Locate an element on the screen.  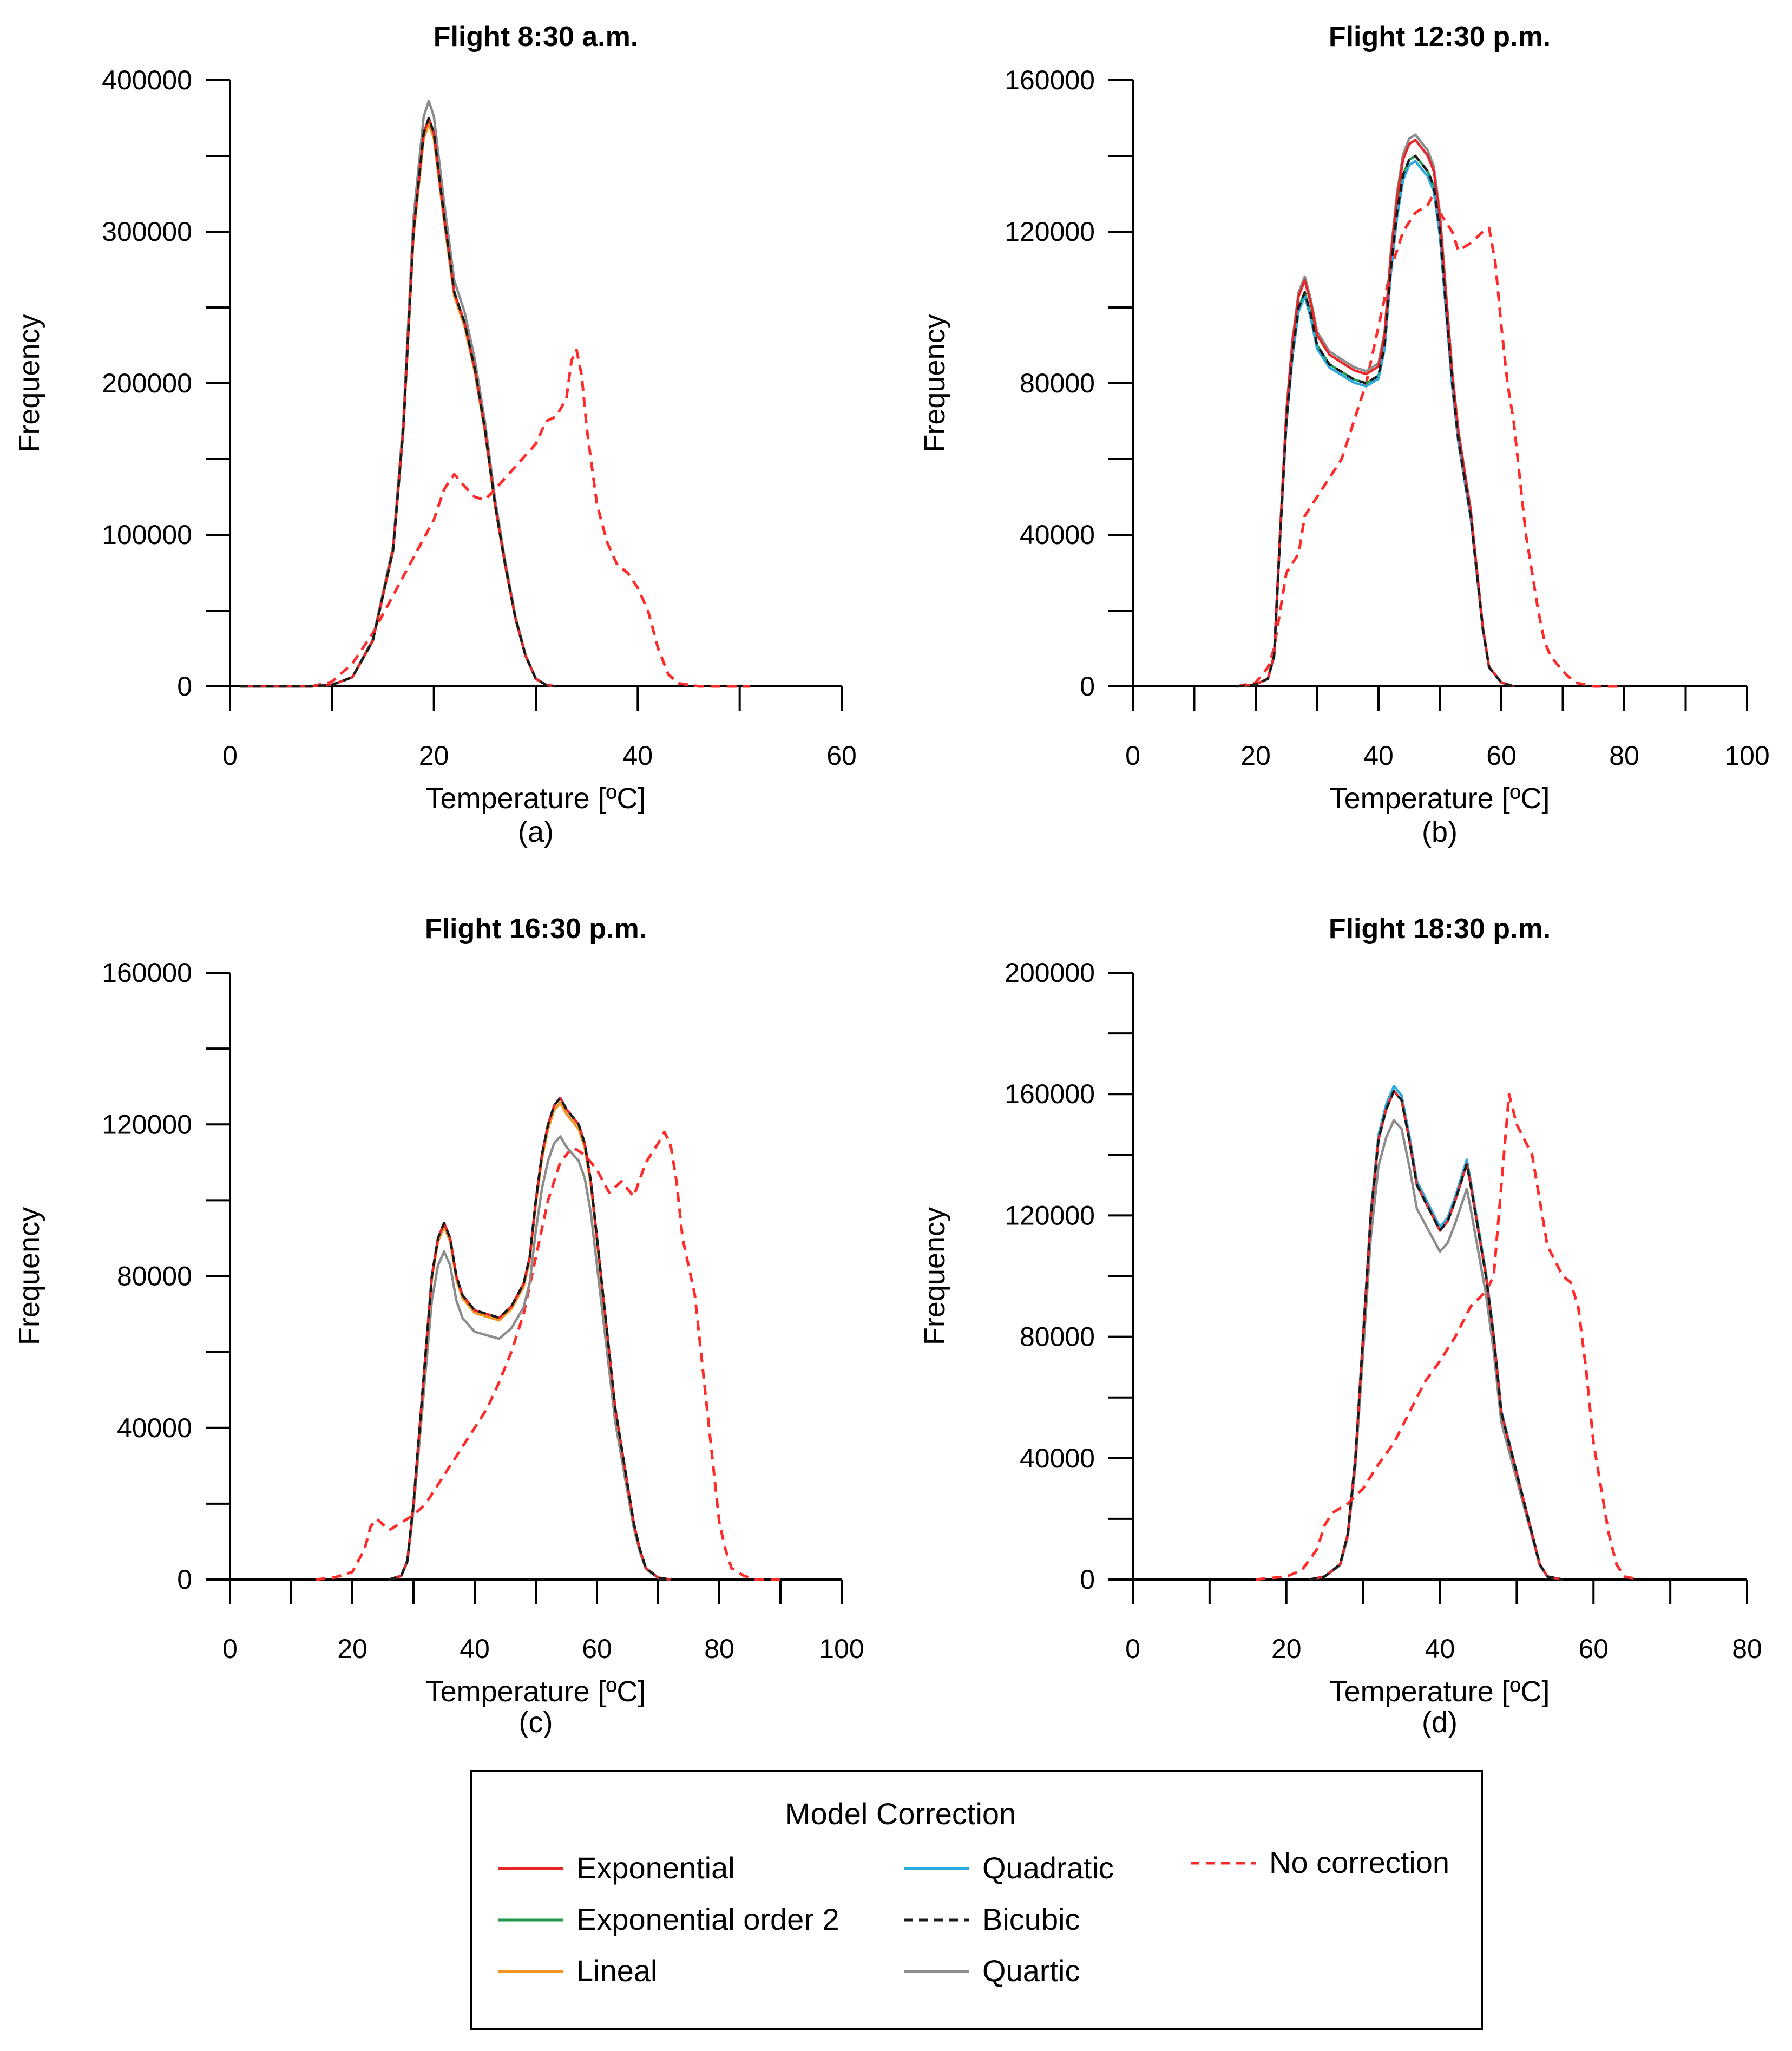
chart-title: Flight 12:30 p.m. is located at coordinates (1440, 37).